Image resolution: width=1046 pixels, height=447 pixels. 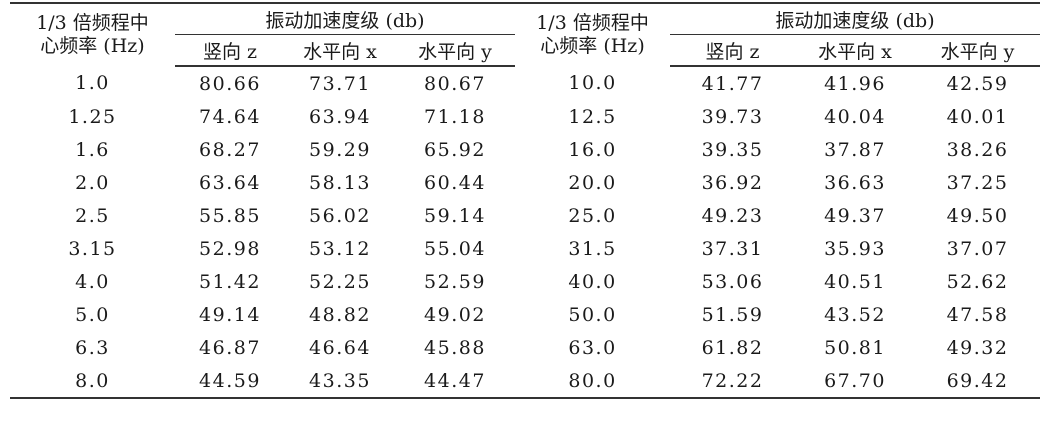 I want to click on table-row: 1.0 80.66 73.71 80.67 10.0 41.77 41.96 42.59, so click(x=525, y=83).